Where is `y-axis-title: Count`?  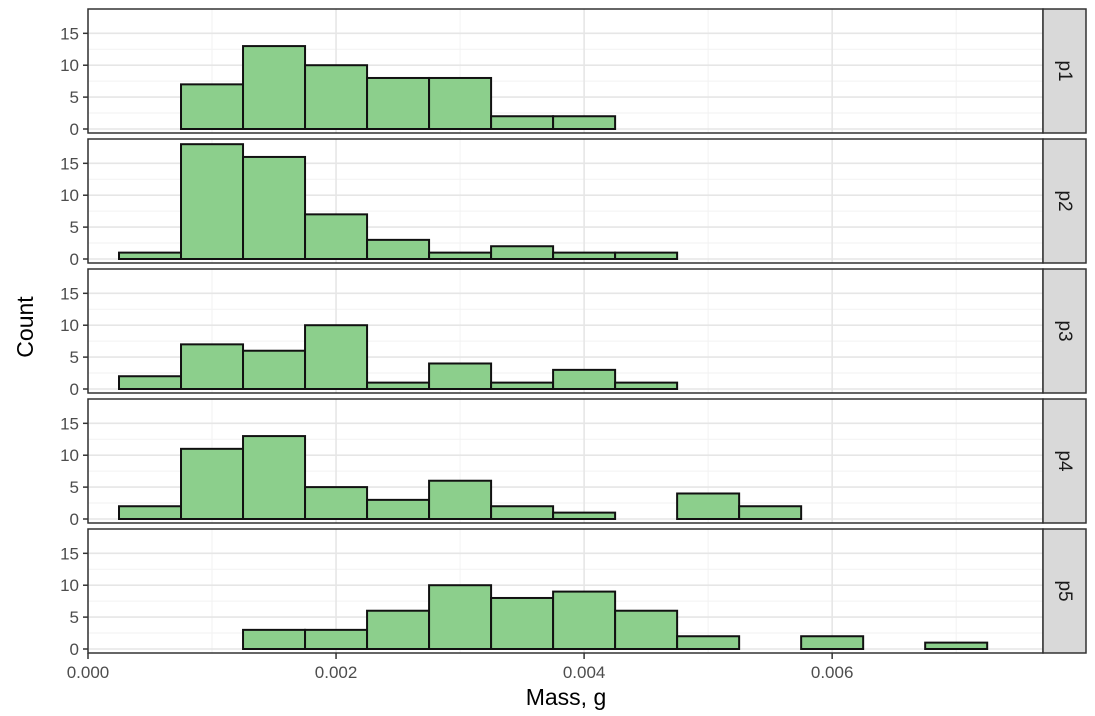
y-axis-title: Count is located at coordinates (25, 327).